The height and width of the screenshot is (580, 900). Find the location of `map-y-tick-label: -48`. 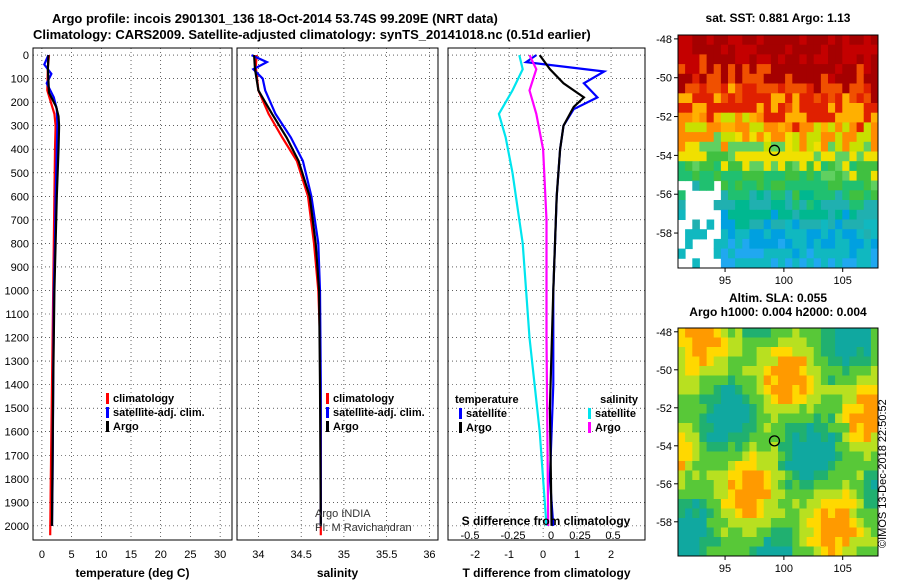

map-y-tick-label: -48 is located at coordinates (664, 40).